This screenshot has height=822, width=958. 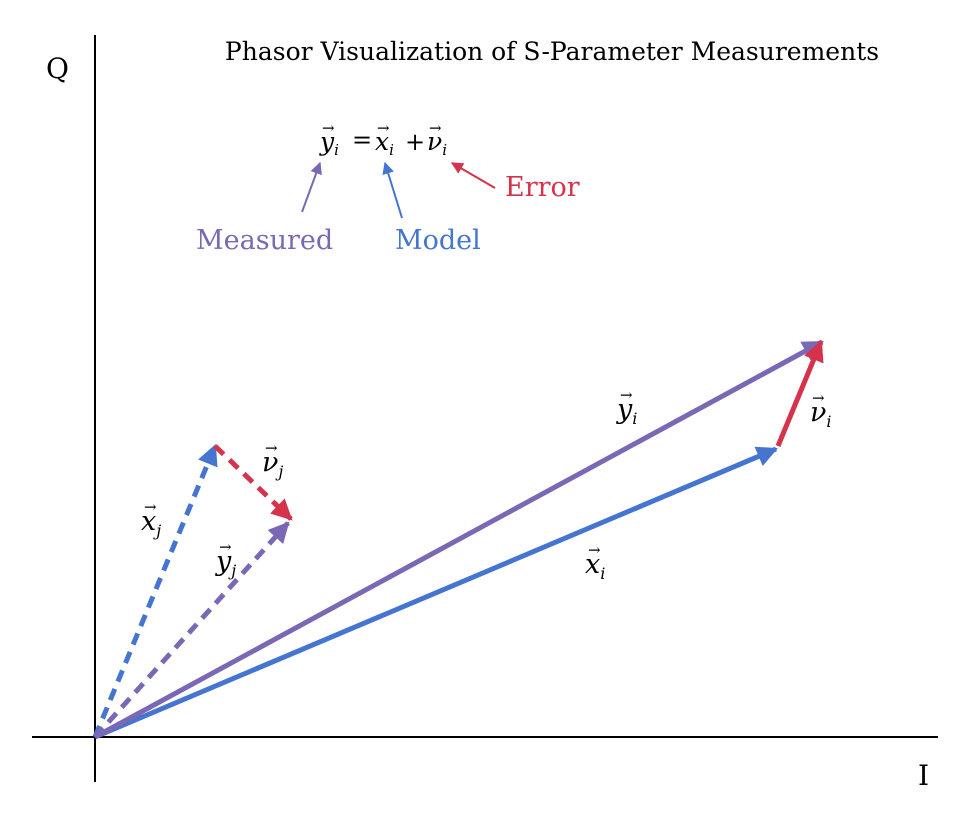 I want to click on svg-text: νi, so click(x=821, y=414).